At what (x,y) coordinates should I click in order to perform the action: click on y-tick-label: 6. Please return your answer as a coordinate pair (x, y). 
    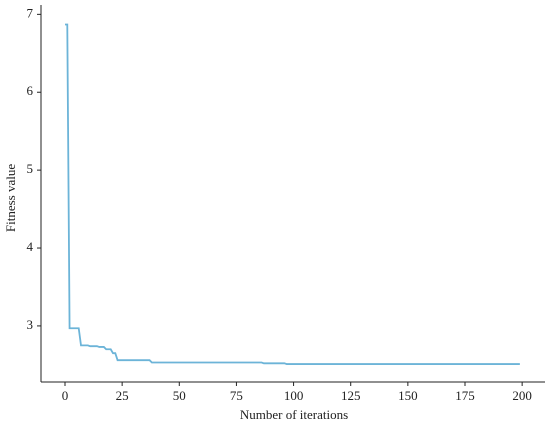
    Looking at the image, I should click on (30, 90).